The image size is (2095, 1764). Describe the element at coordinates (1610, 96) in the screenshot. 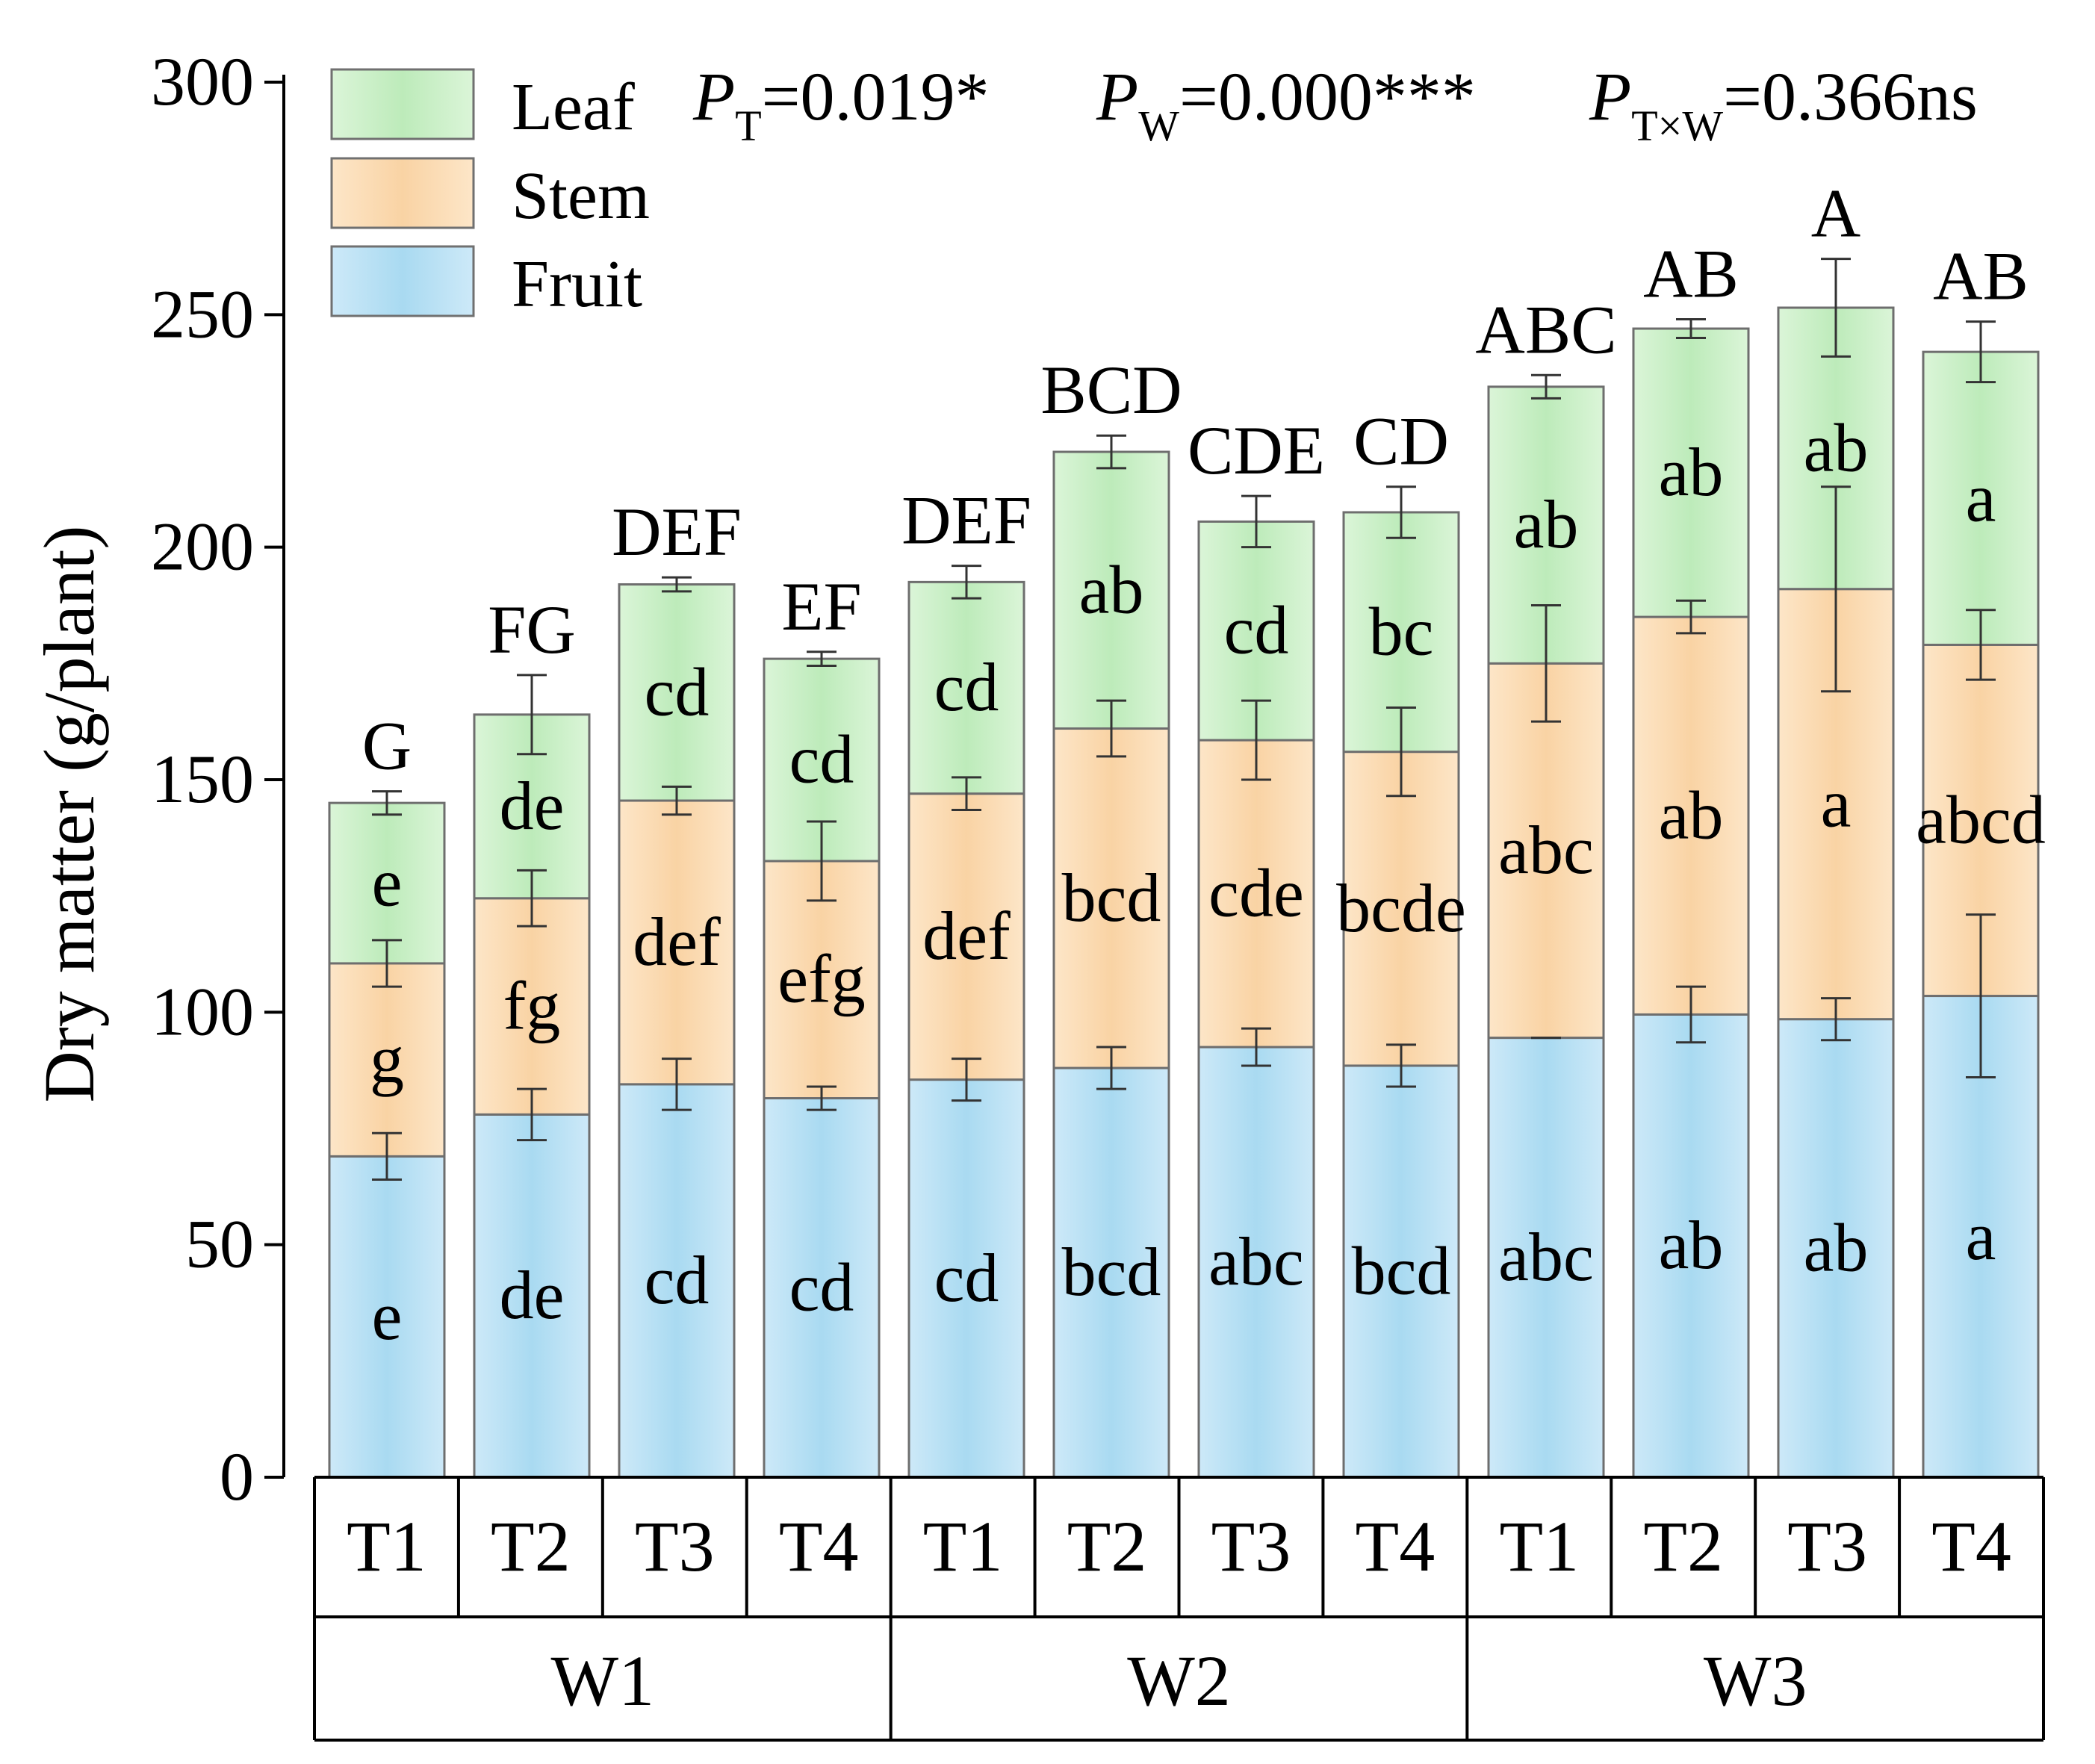

I see `p-tw-symbol: P` at that location.